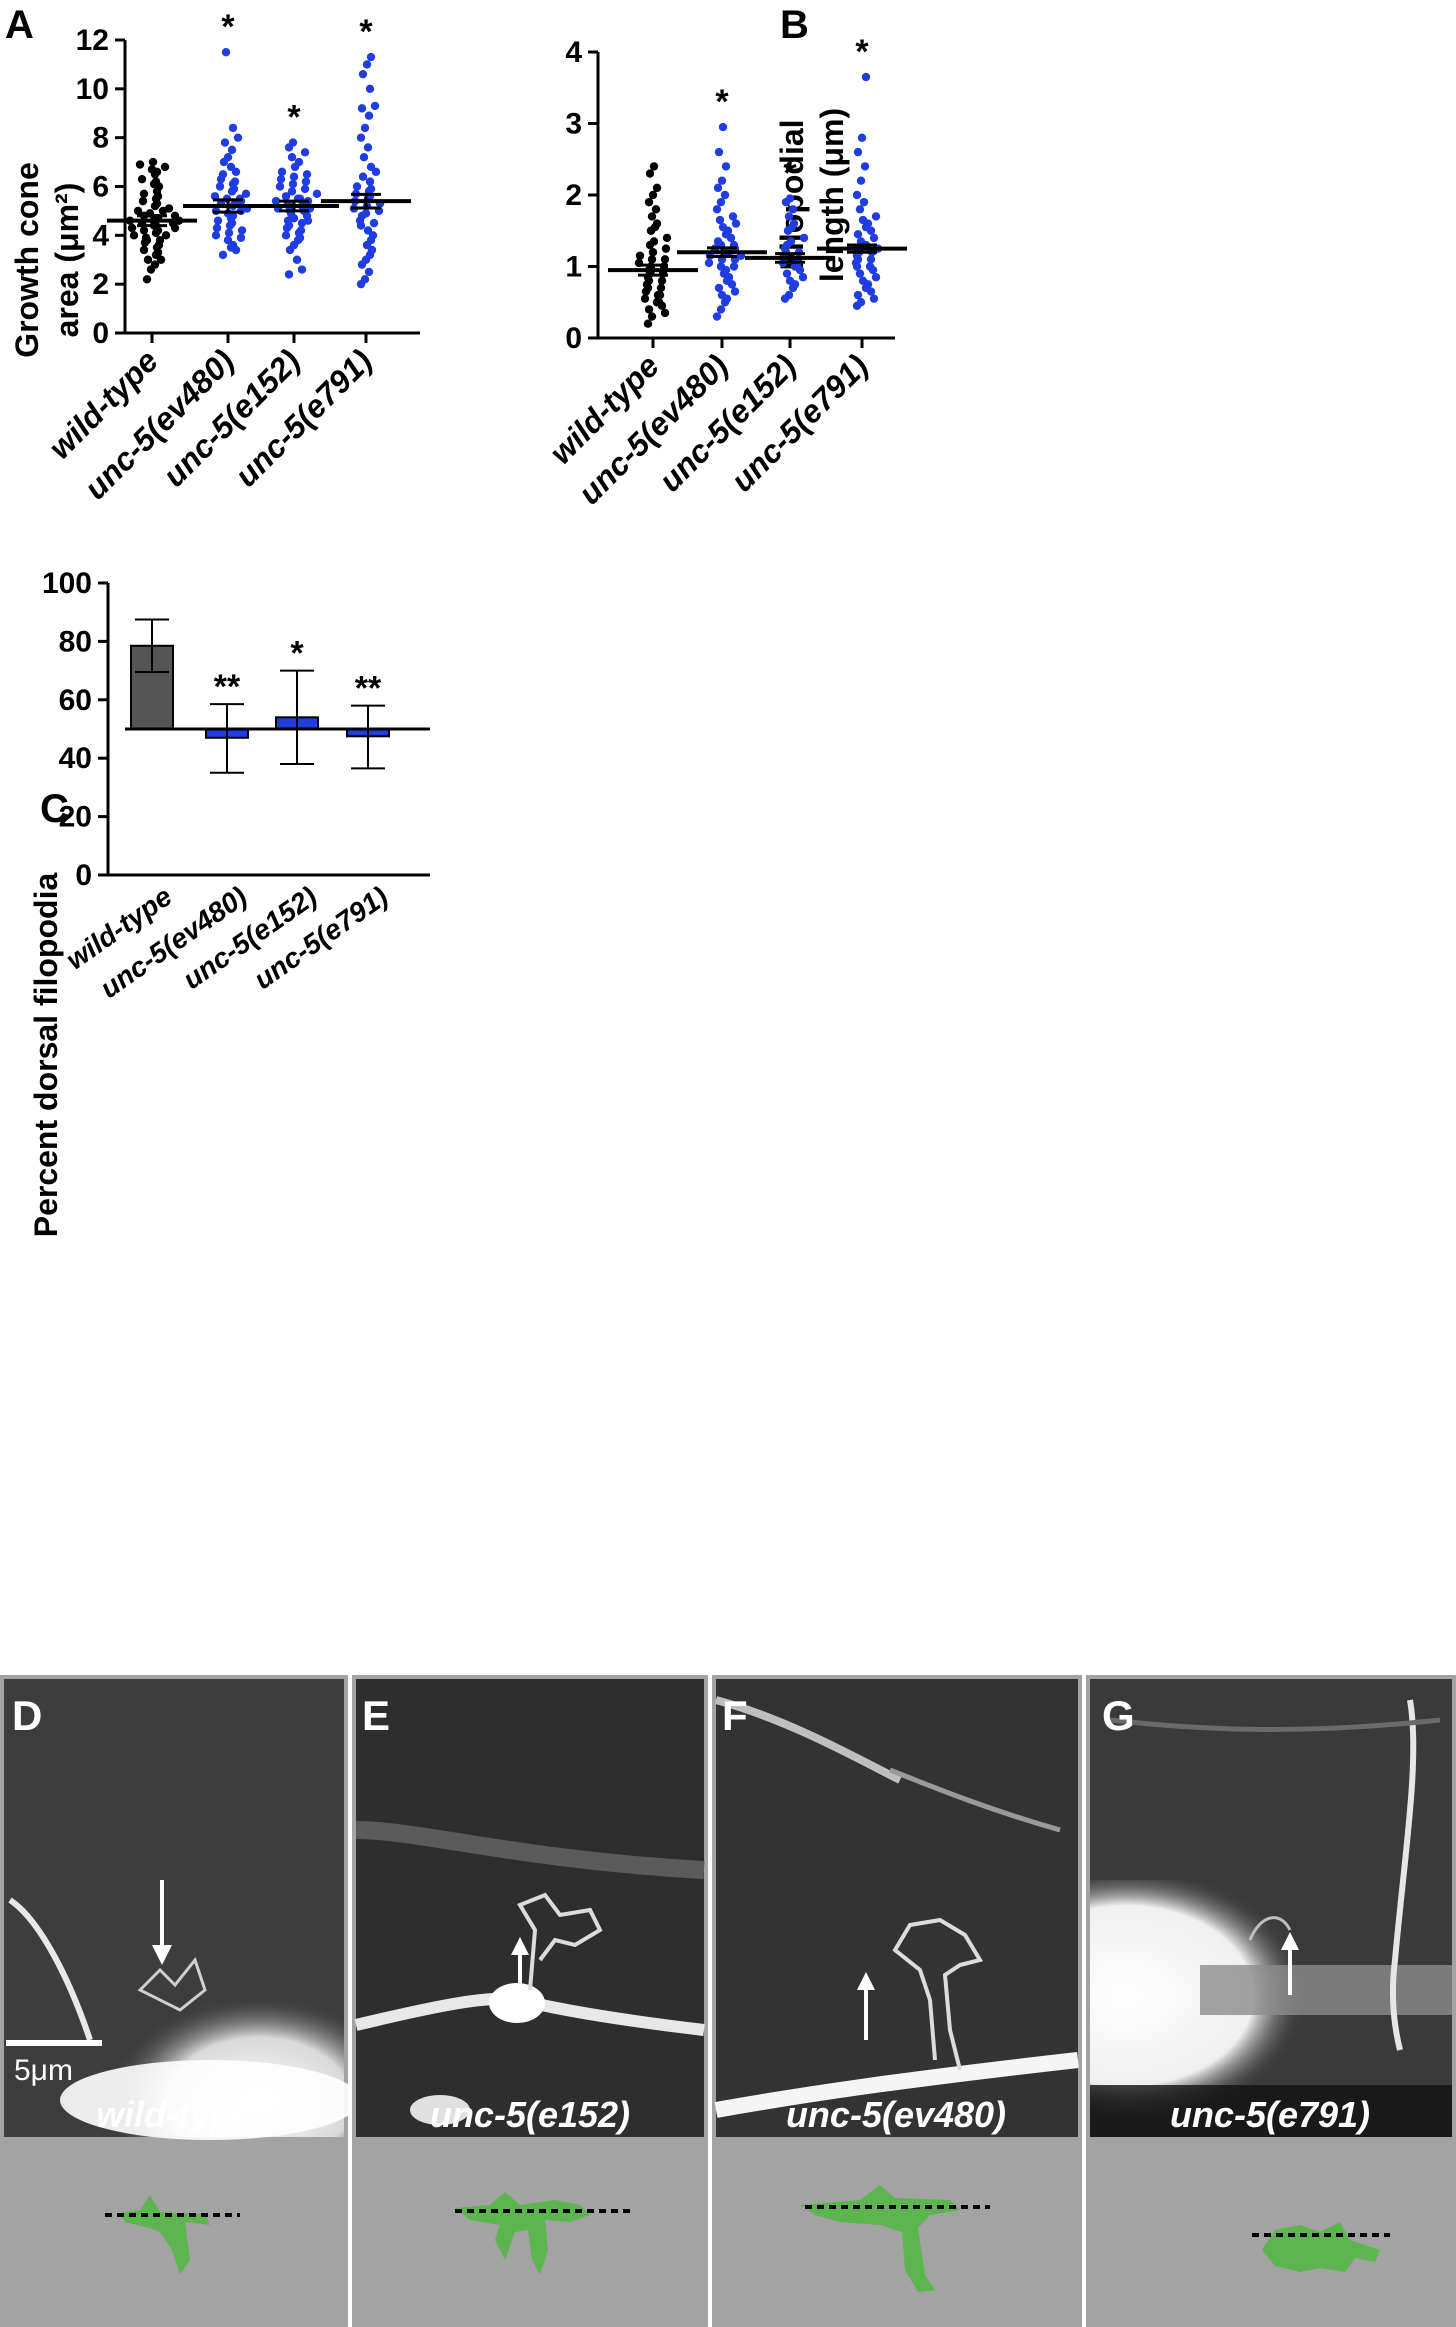  I want to click on micrograph-g-axon-band, so click(1326, 1990).